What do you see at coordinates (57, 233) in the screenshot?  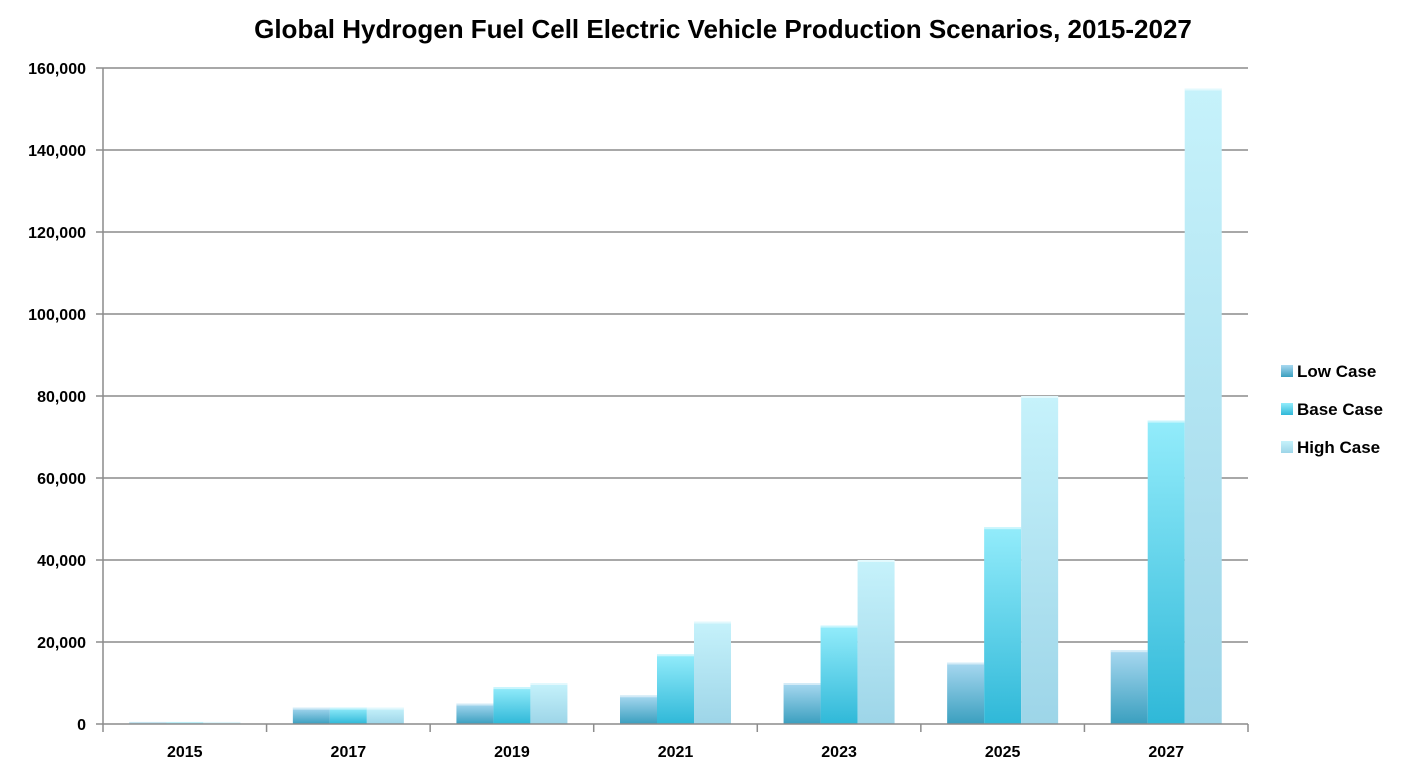 I see `y-tick-label: 120,000` at bounding box center [57, 233].